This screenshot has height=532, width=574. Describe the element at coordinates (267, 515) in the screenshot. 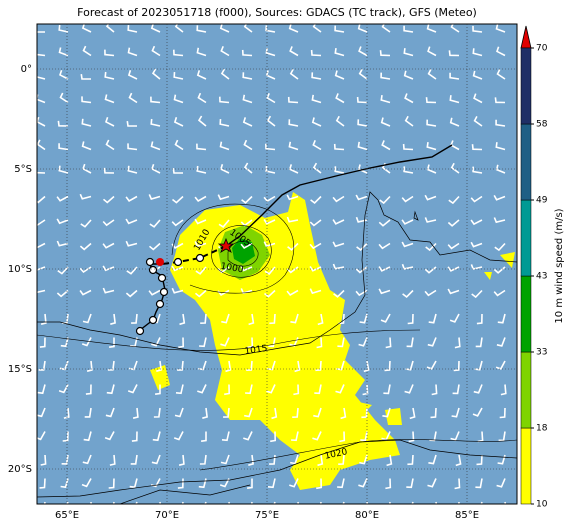

I see `lon-tick-label: 75°E` at that location.